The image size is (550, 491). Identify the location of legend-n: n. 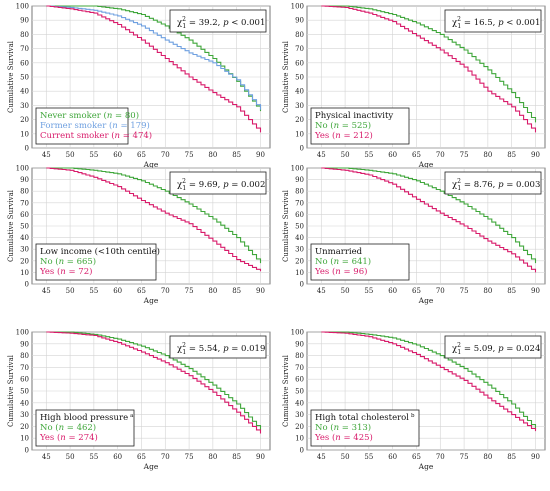
(114, 126).